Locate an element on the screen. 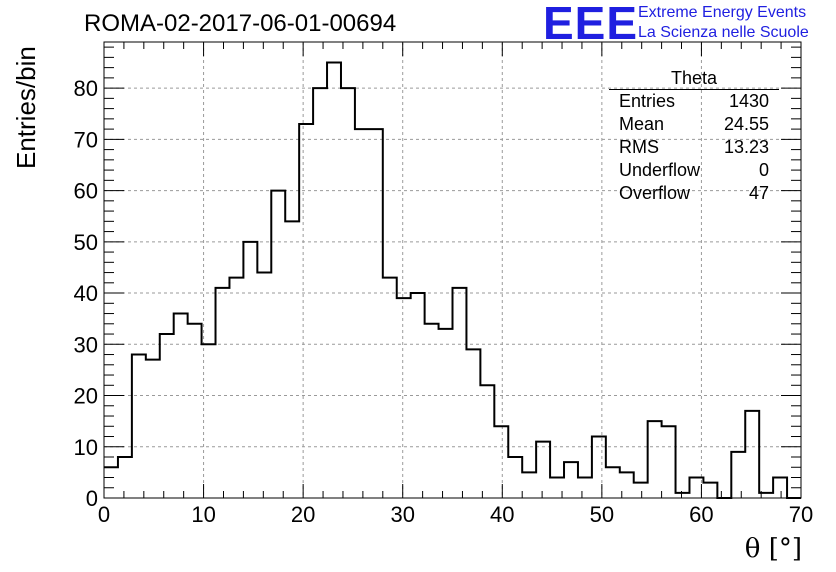 The height and width of the screenshot is (572, 836). stats-row-mean: Mean 24.55 is located at coordinates (694, 124).